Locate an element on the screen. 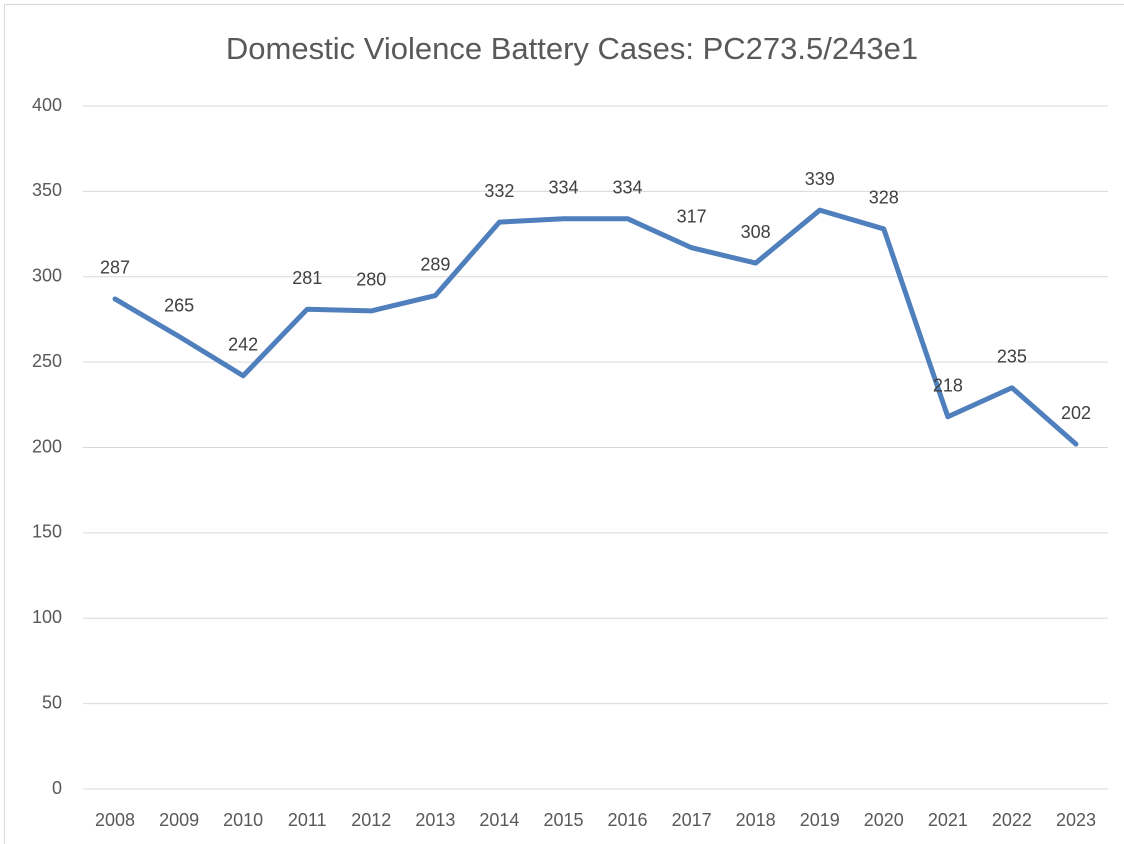 The width and height of the screenshot is (1124, 844). x-tick-label: 2013 is located at coordinates (435, 820).